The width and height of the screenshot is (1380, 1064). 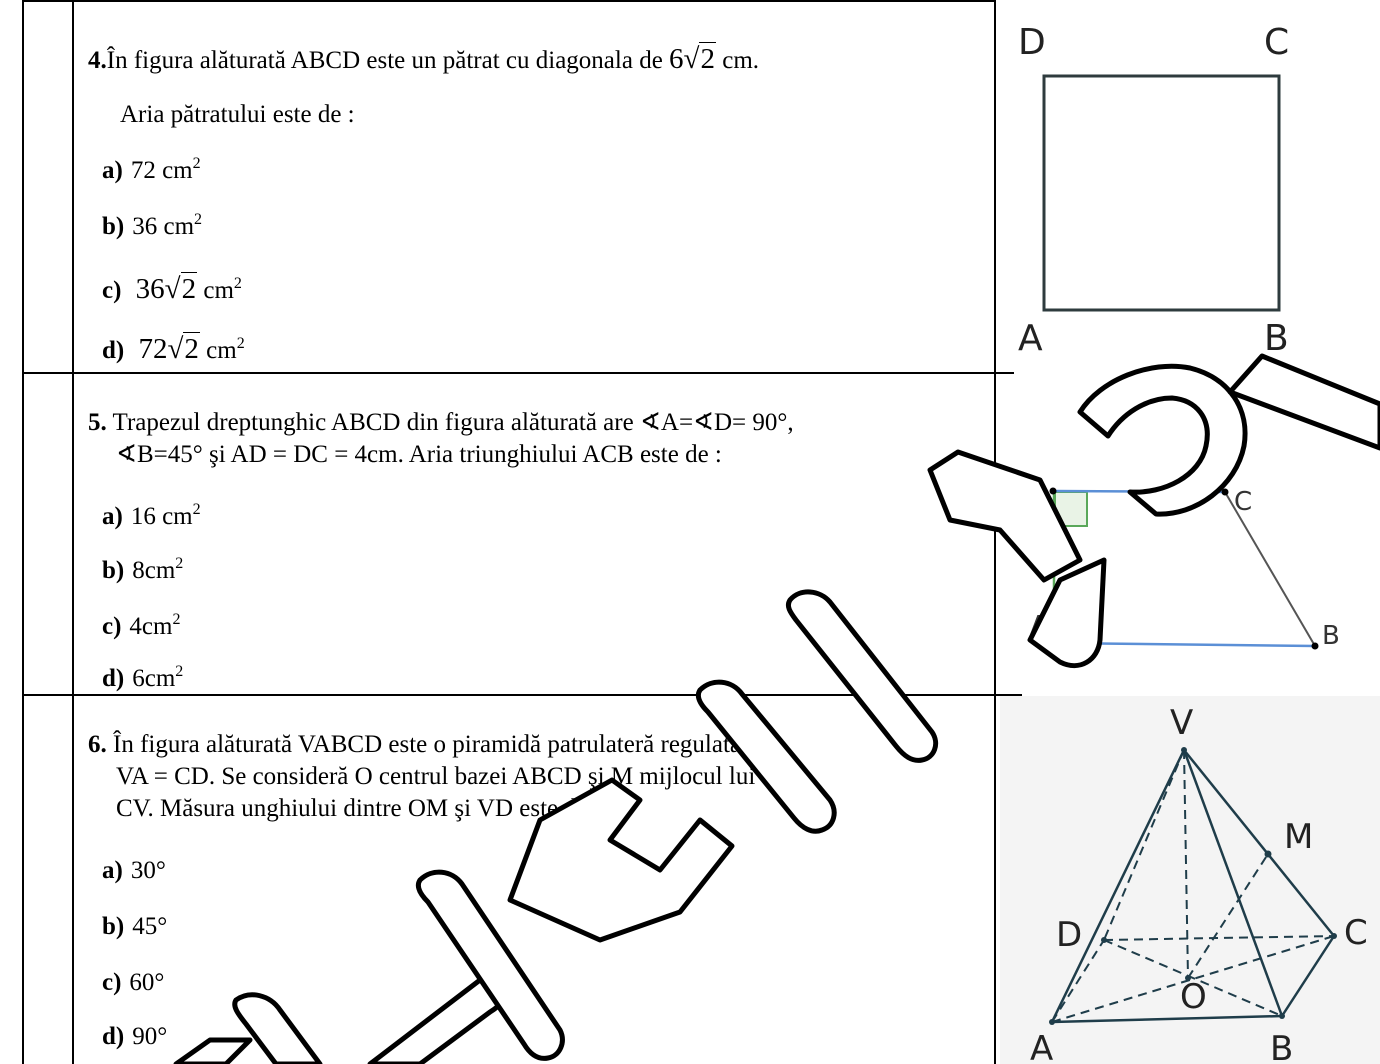 What do you see at coordinates (1071, 509) in the screenshot?
I see `right-angle-mark-d` at bounding box center [1071, 509].